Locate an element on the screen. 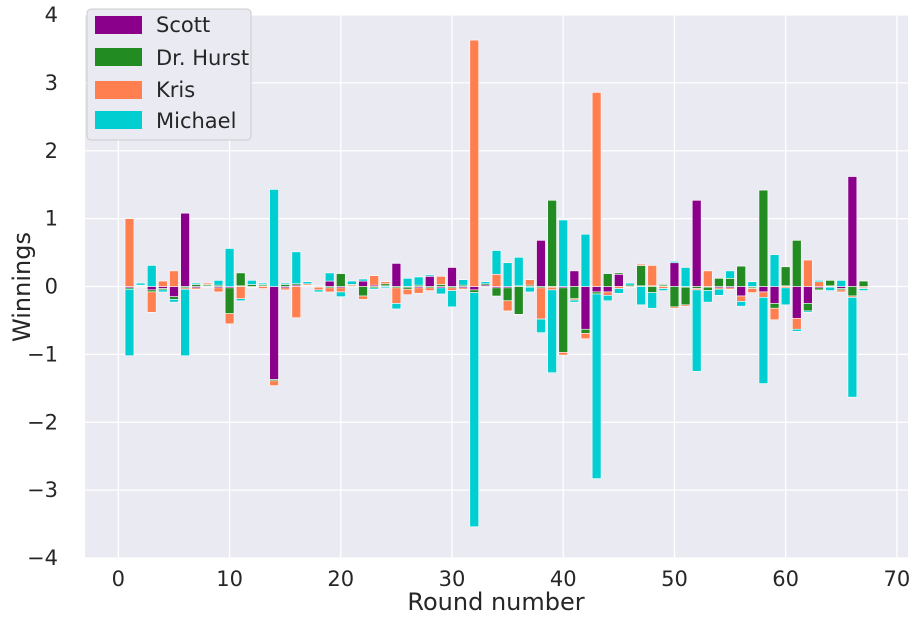  legend-box is located at coordinates (169, 74).